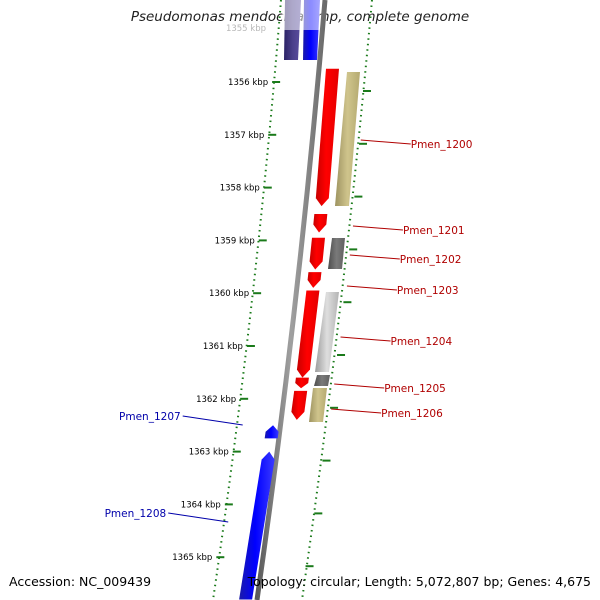 The image size is (600, 600). I want to click on gene-label: Pmen_1200, so click(442, 145).